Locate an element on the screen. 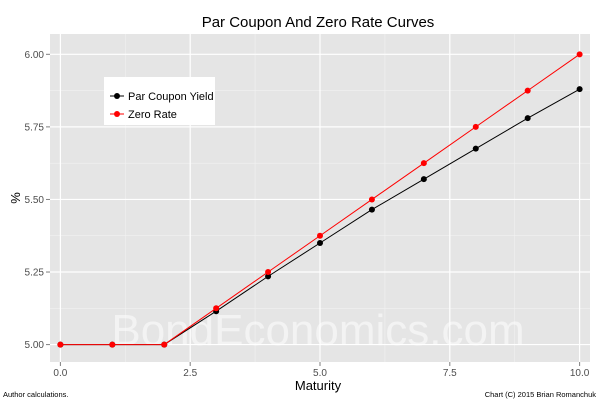 The image size is (600, 400). y-axis-title: % is located at coordinates (15, 198).